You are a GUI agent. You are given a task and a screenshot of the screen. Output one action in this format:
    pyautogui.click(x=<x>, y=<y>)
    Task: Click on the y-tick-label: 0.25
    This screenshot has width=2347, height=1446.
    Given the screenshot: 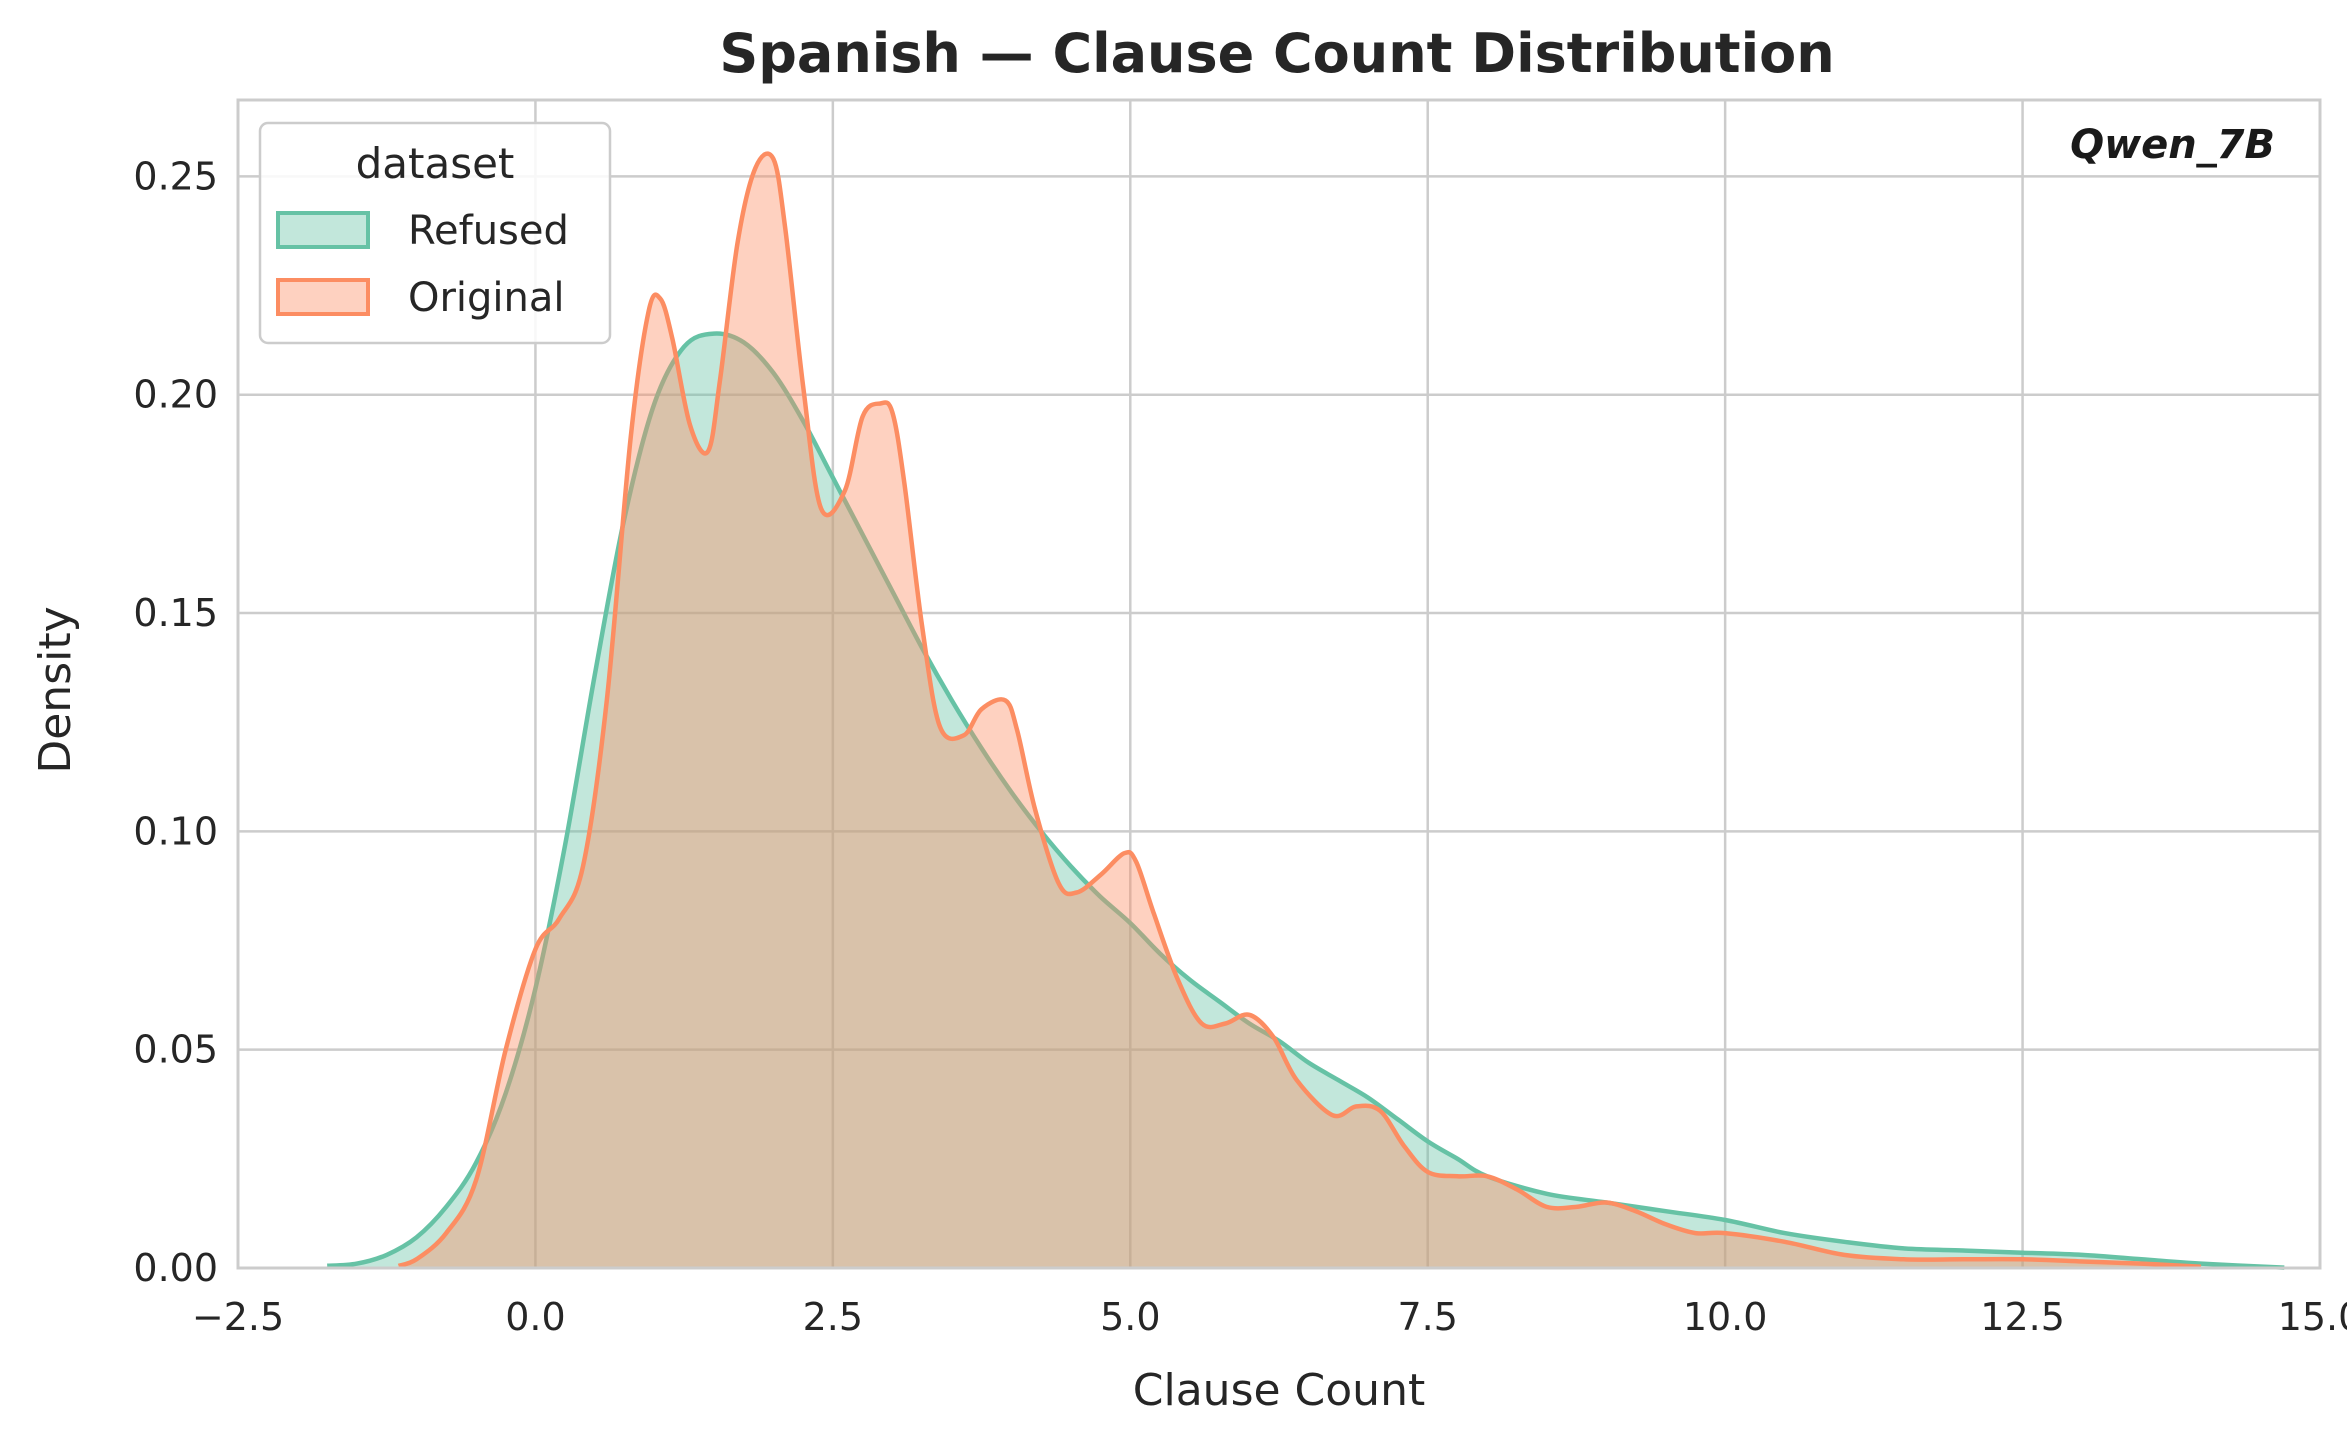 What is the action you would take?
    pyautogui.click(x=175, y=176)
    